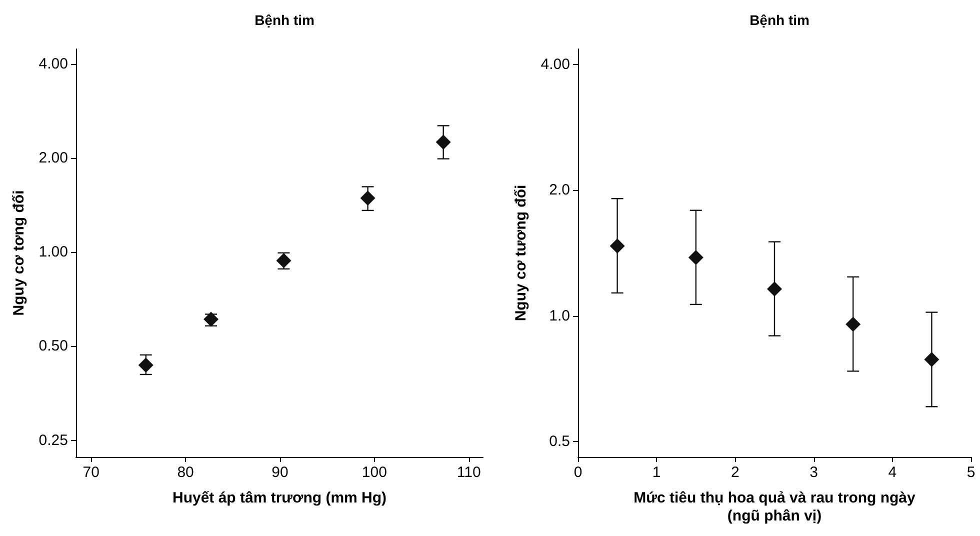  What do you see at coordinates (735, 472) in the screenshot?
I see `x-tick-label: 2` at bounding box center [735, 472].